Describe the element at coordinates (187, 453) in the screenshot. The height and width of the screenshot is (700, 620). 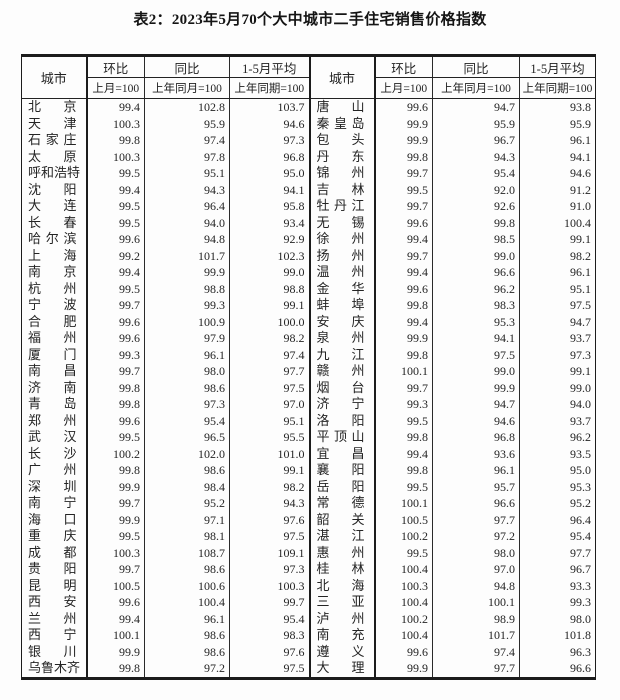
I see `yoy-value-cell: 102.0` at that location.